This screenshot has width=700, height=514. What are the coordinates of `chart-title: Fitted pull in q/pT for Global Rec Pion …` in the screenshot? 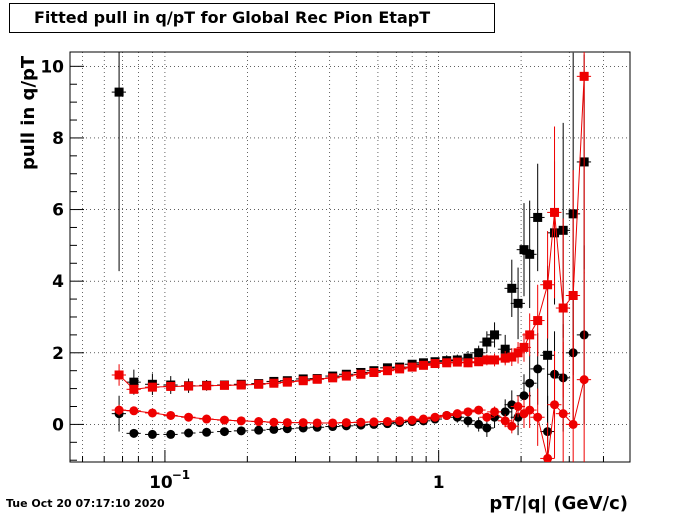 It's located at (252, 18).